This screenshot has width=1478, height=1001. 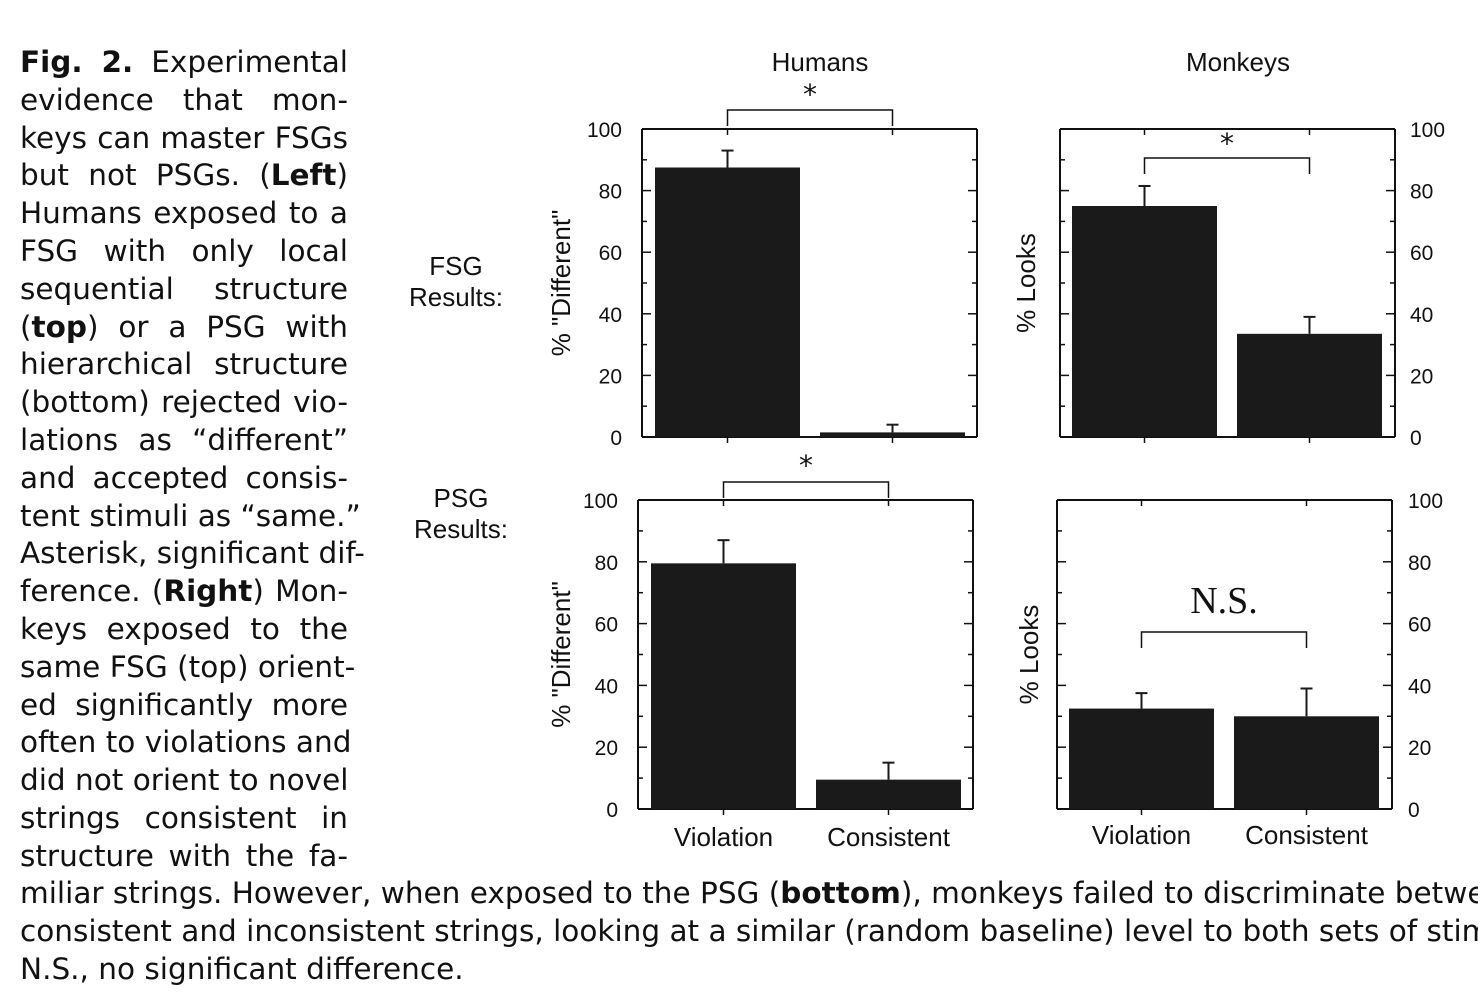 I want to click on caption-bottom-line: N.S., no significant difference., so click(x=242, y=968).